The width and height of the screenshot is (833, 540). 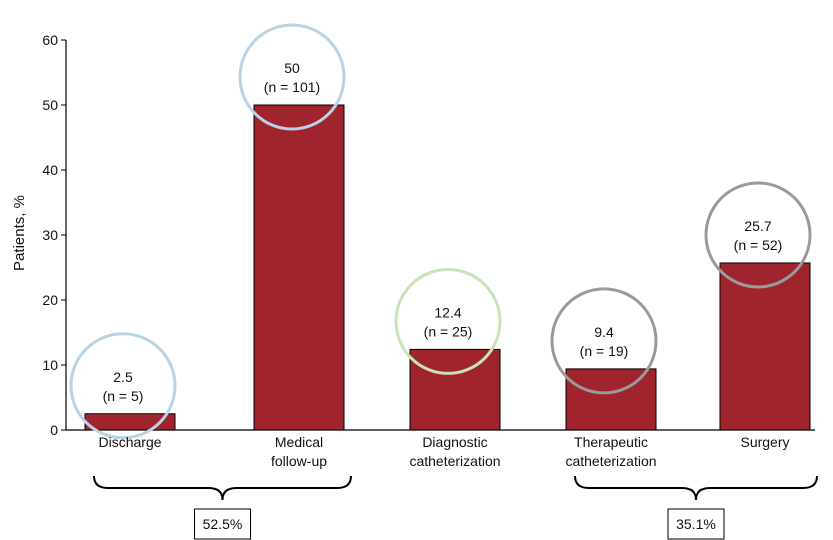 What do you see at coordinates (123, 377) in the screenshot?
I see `value-label: 2.5` at bounding box center [123, 377].